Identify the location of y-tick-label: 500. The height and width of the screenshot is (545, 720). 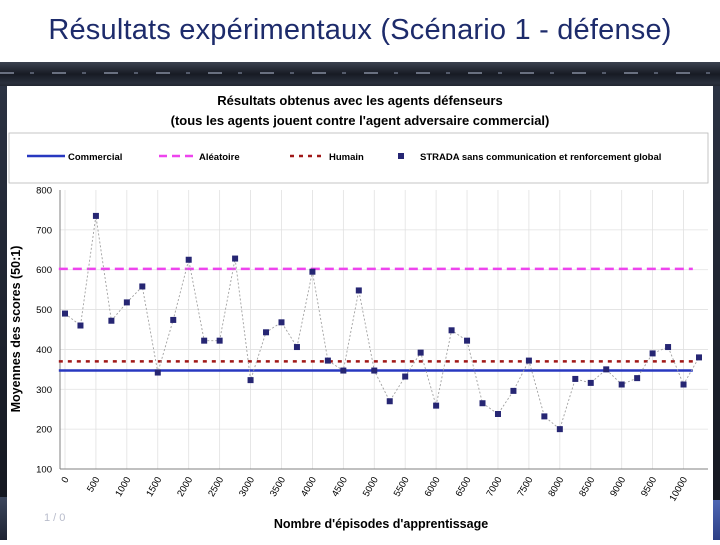
(44, 310).